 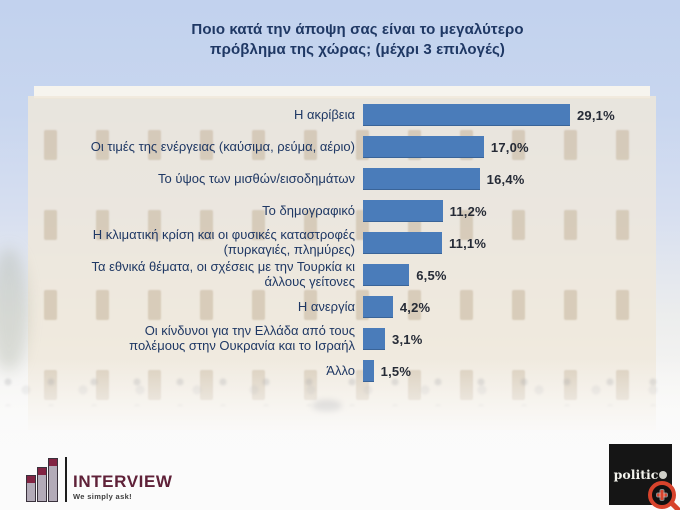 What do you see at coordinates (505, 179) in the screenshot?
I see `bar-value-label: 16,4%` at bounding box center [505, 179].